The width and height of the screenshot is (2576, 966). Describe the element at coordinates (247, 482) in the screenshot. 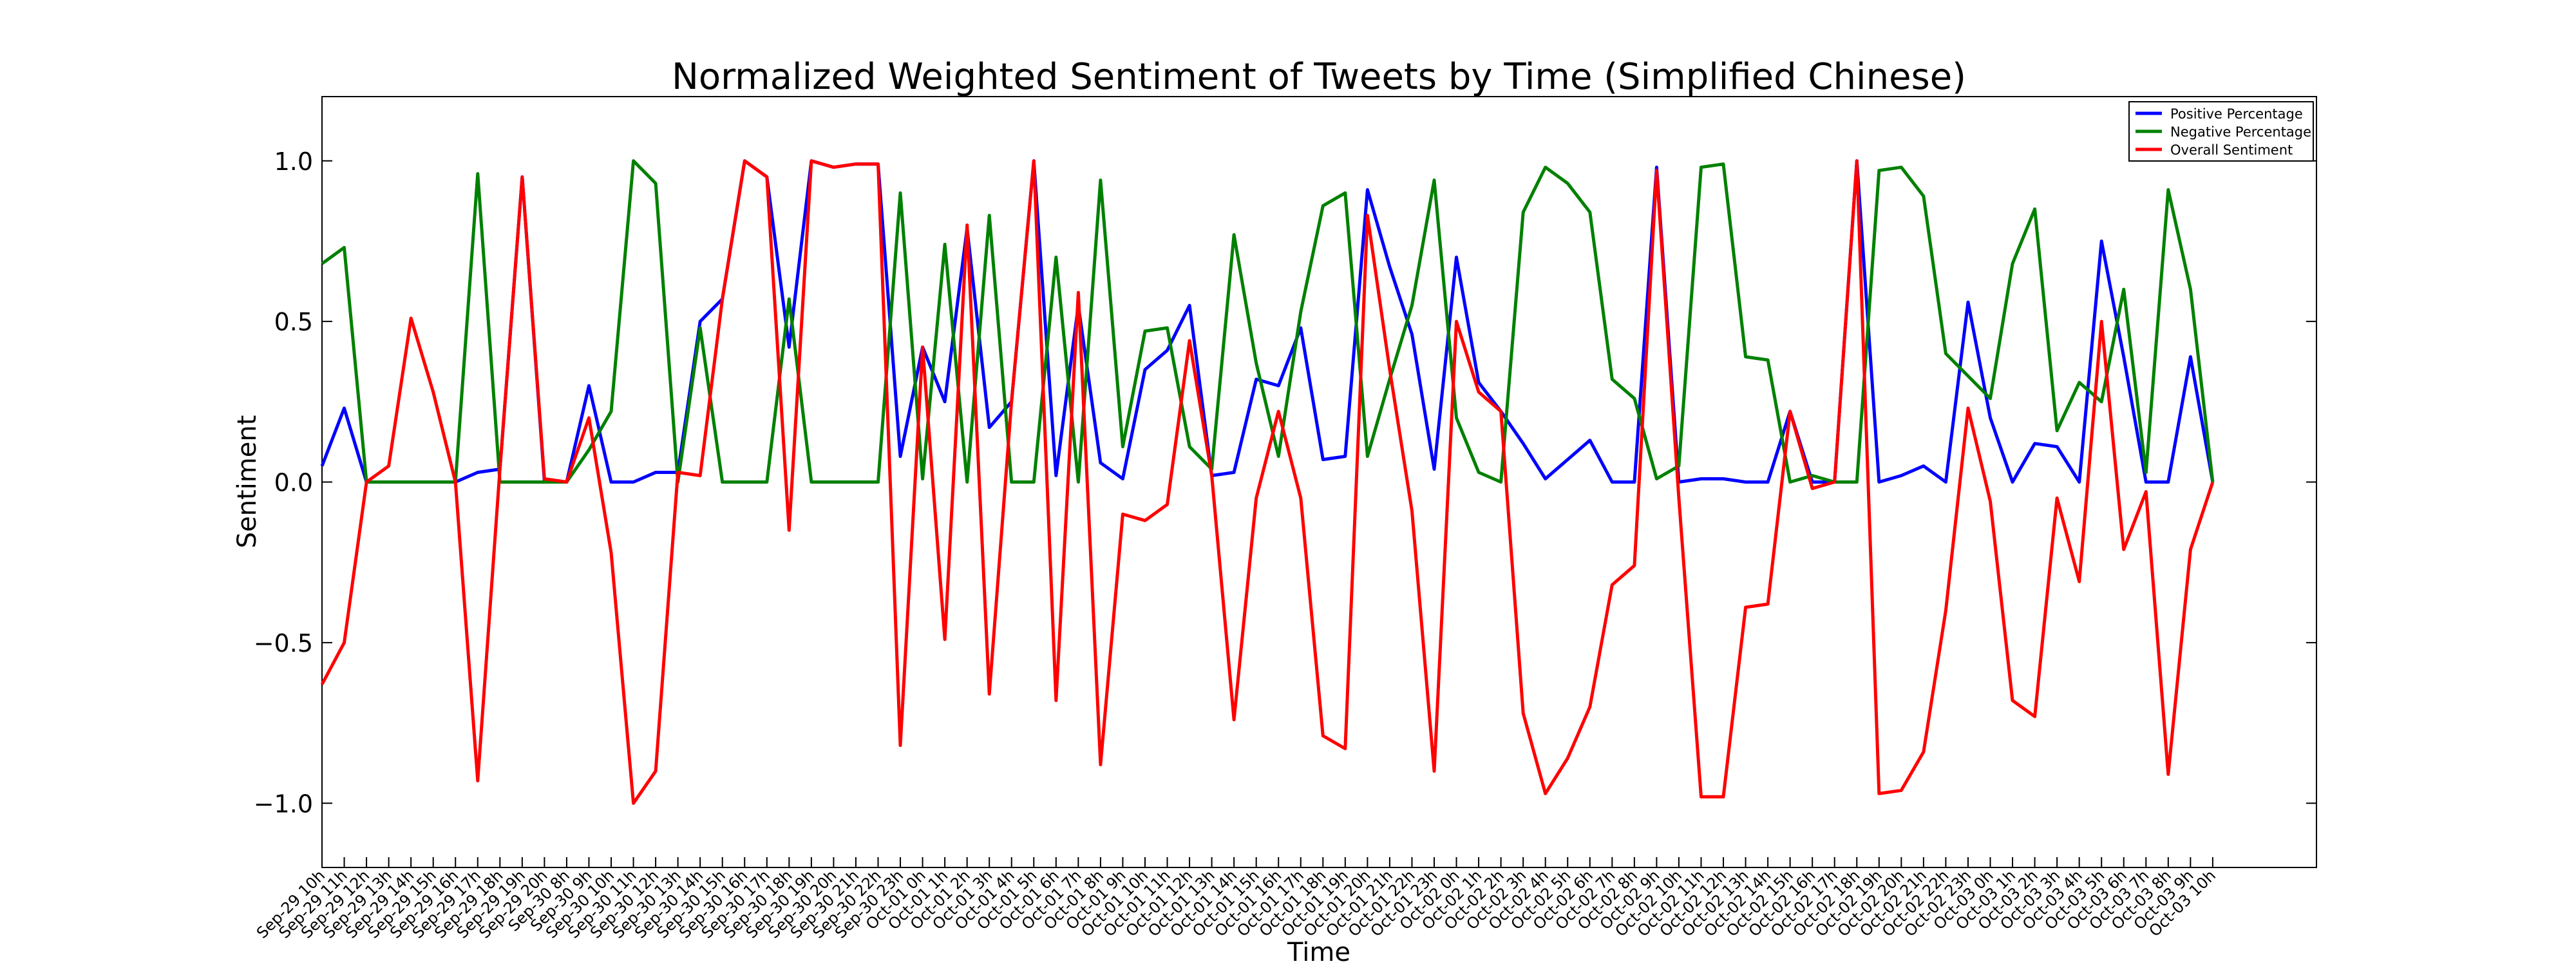

I see `y-axis-label: Sentiment` at that location.